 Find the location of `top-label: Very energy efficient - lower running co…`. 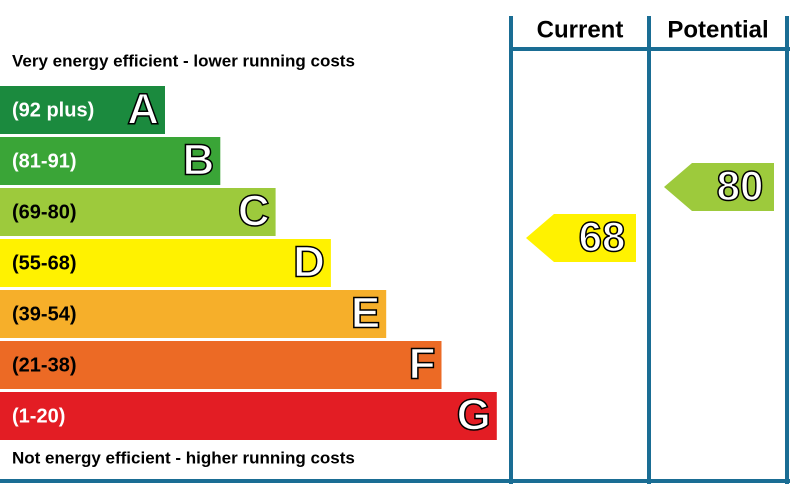

top-label: Very energy efficient - lower running co… is located at coordinates (183, 60).